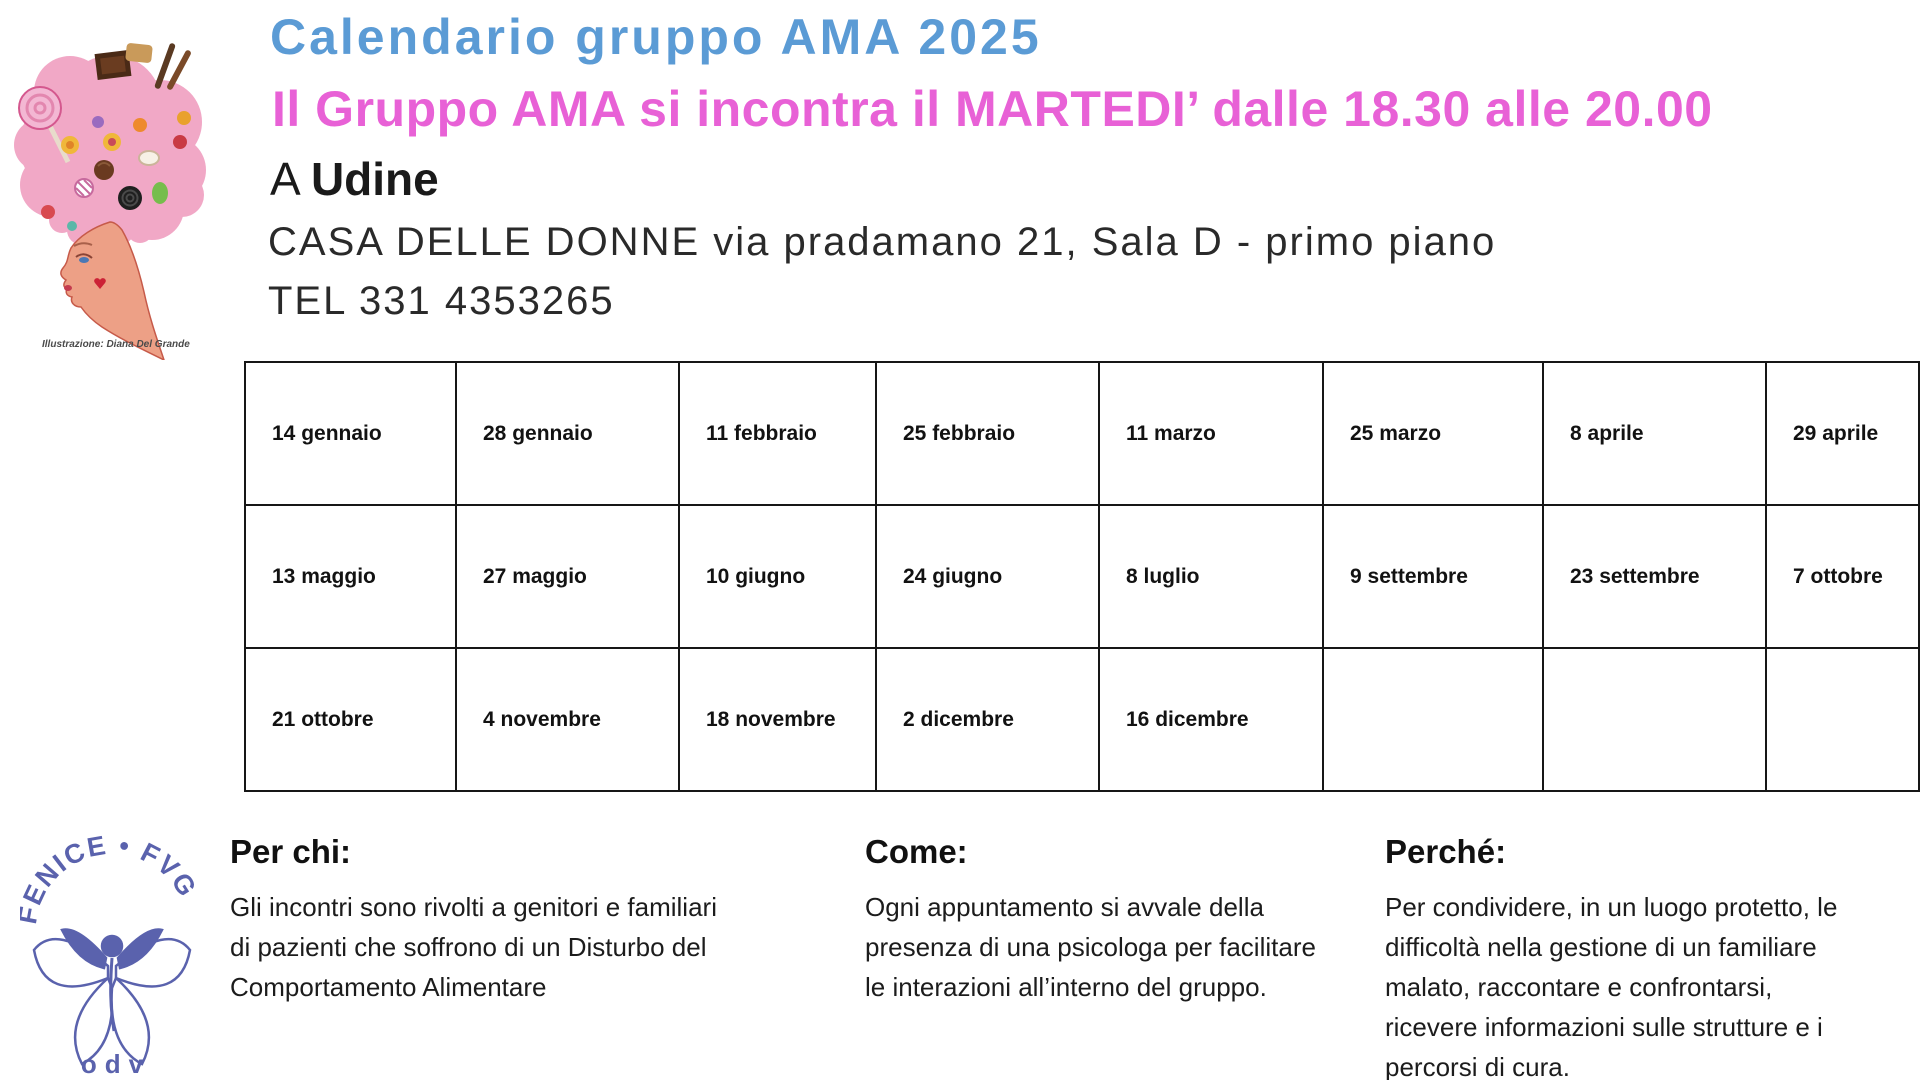 This screenshot has height=1080, width=1920. I want to click on calendar-cell: 2 dicembre, so click(987, 719).